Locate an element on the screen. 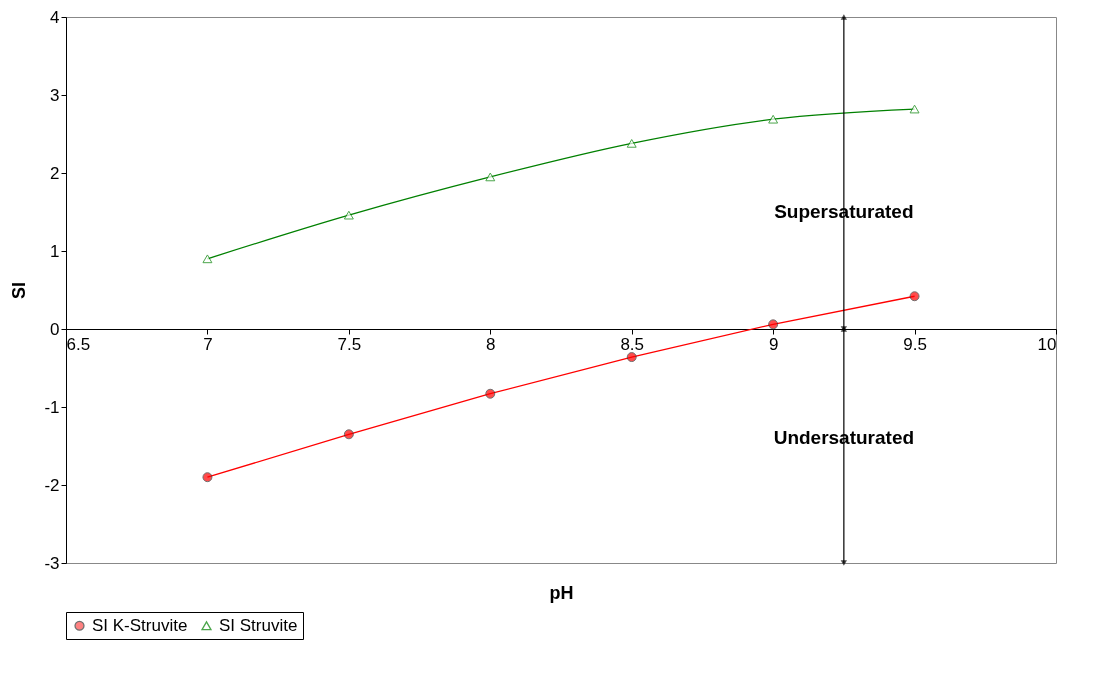  y-tick-label: 2 is located at coordinates (55, 173).